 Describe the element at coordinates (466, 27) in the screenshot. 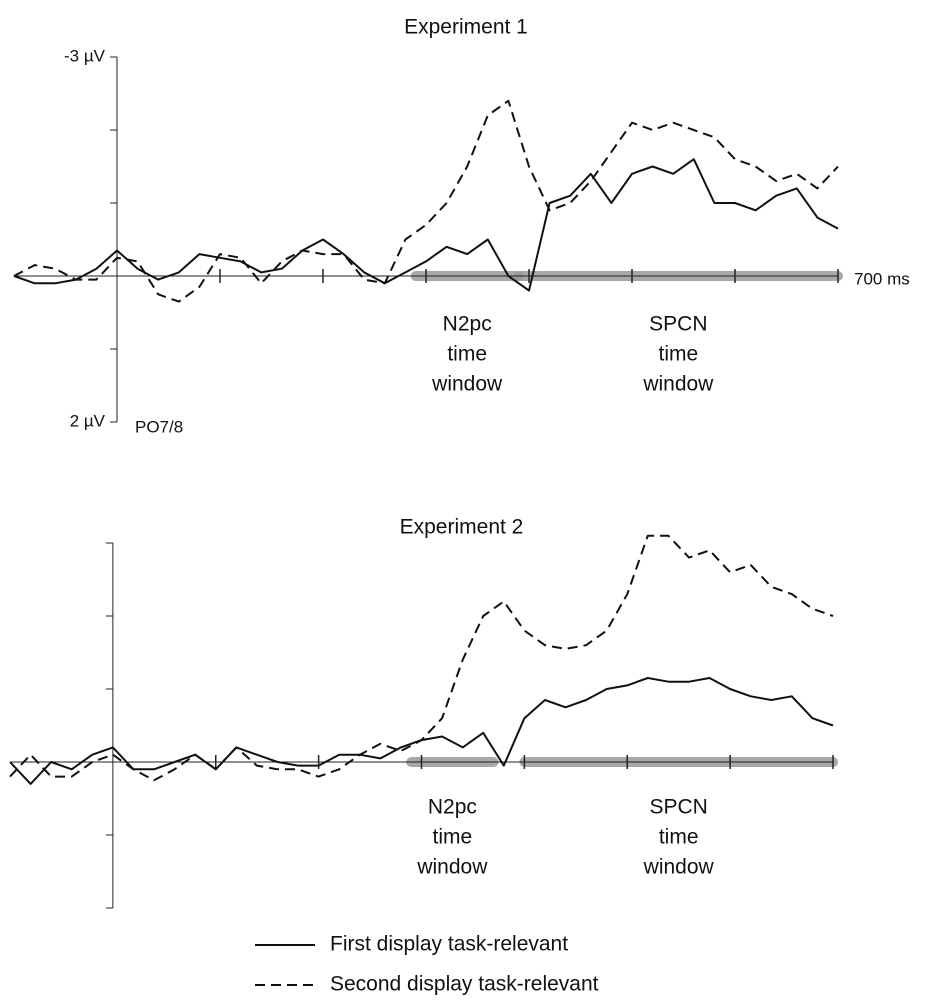

I see `chart-title: Experiment 1` at that location.